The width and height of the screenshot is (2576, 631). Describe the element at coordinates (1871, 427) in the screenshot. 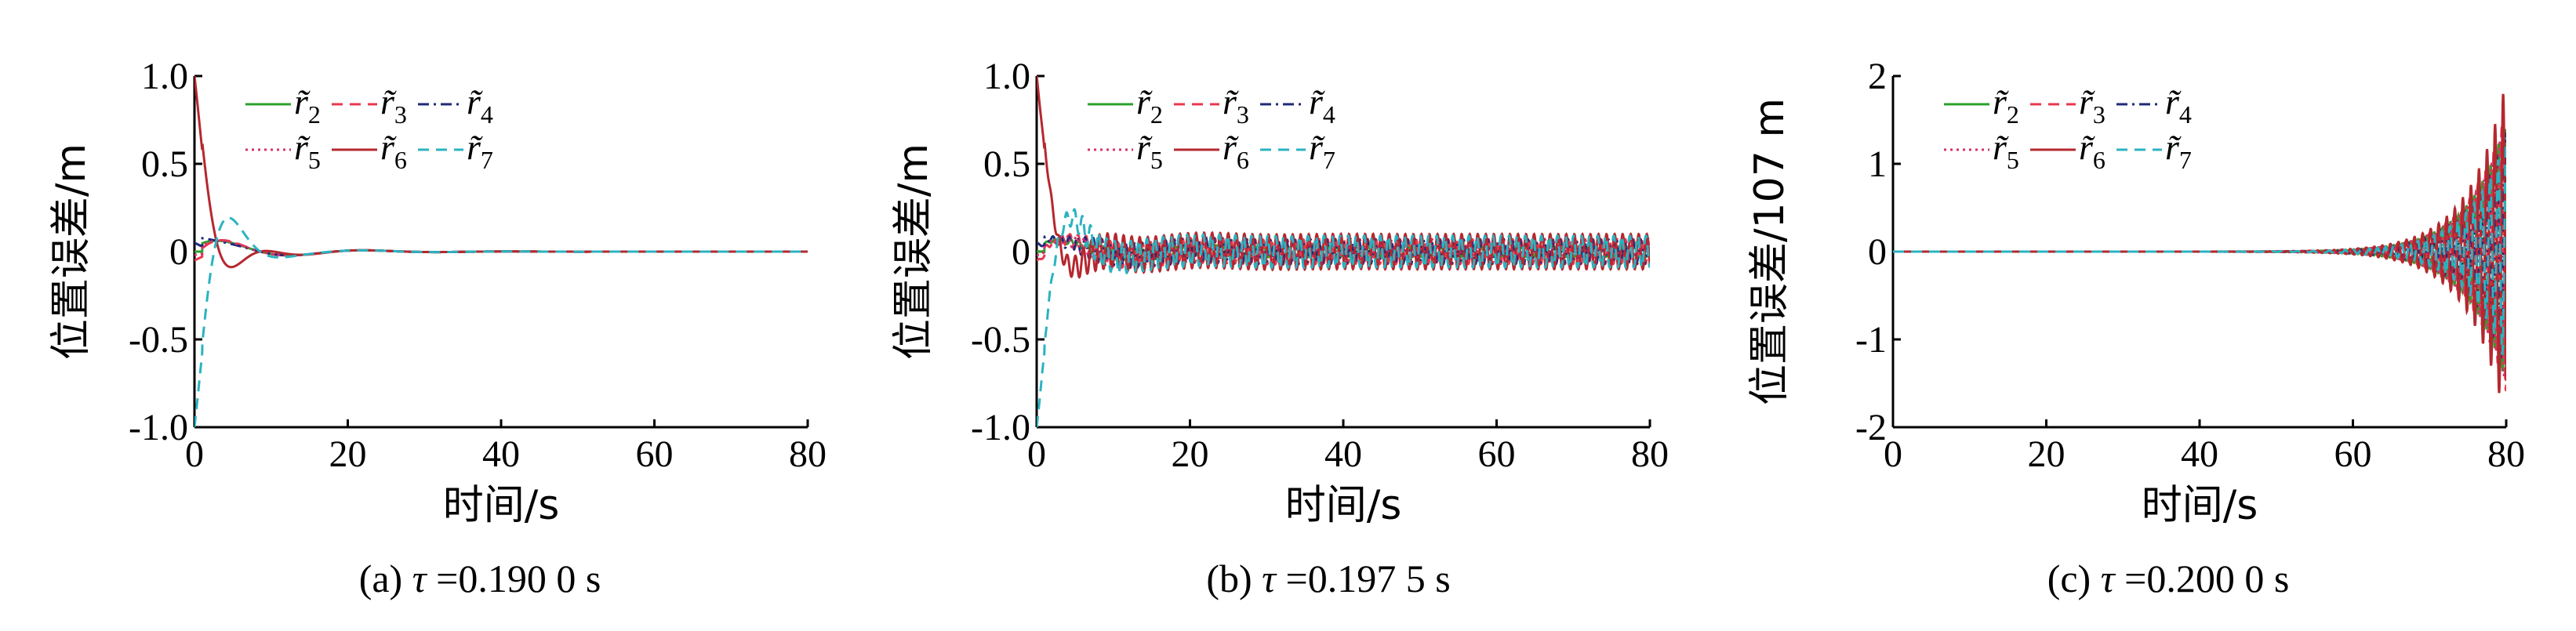

I see `y-tick-label: -2` at that location.